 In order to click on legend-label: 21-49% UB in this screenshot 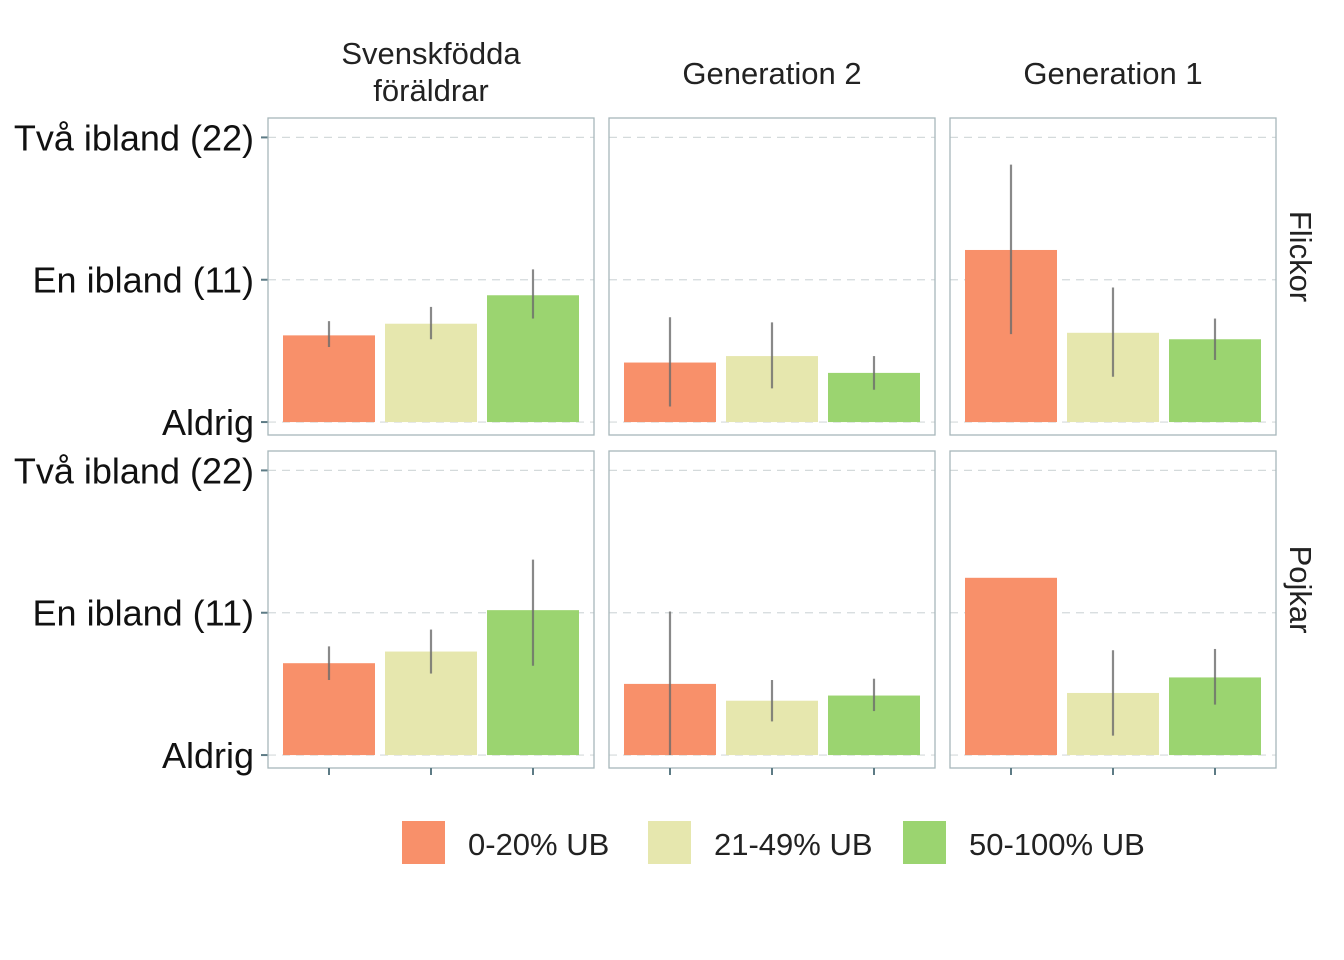, I will do `click(793, 844)`.